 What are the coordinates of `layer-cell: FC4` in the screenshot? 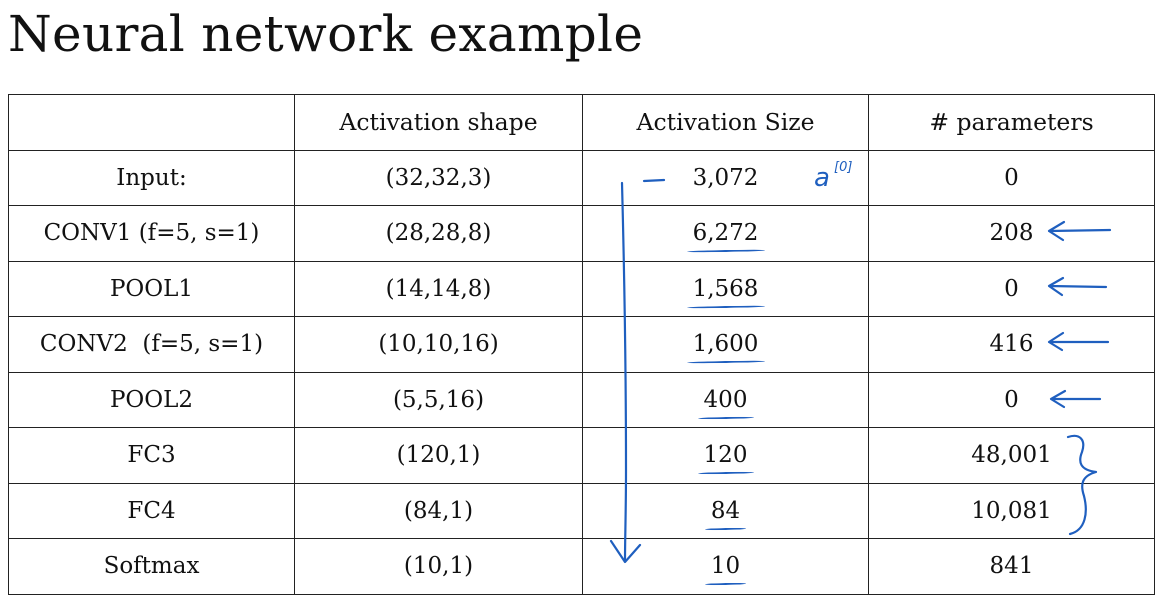 It's located at (151, 510).